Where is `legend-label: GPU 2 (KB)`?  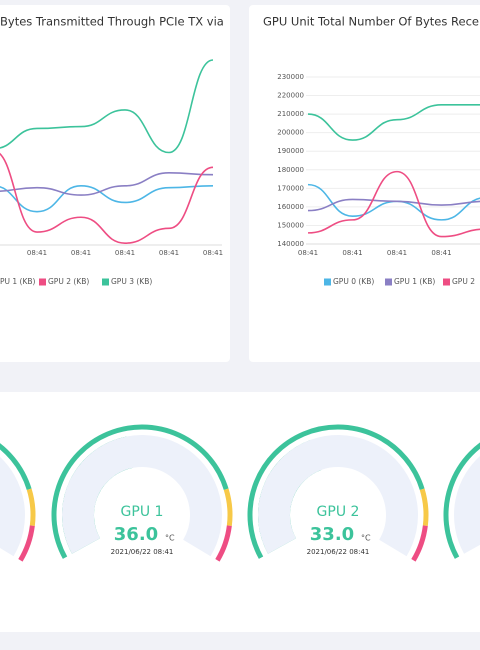 legend-label: GPU 2 (KB) is located at coordinates (68, 281).